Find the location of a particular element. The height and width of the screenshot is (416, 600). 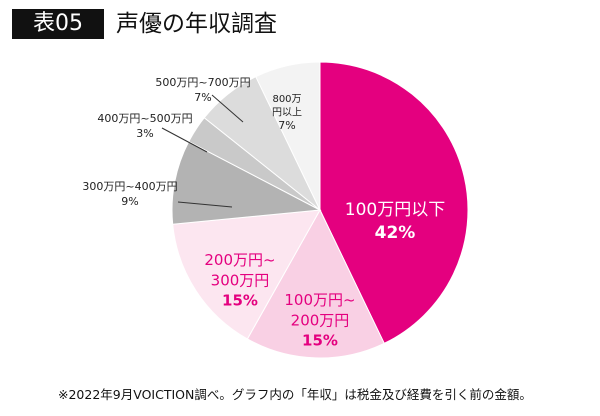

slice-label: 800万円以上 is located at coordinates (287, 106).